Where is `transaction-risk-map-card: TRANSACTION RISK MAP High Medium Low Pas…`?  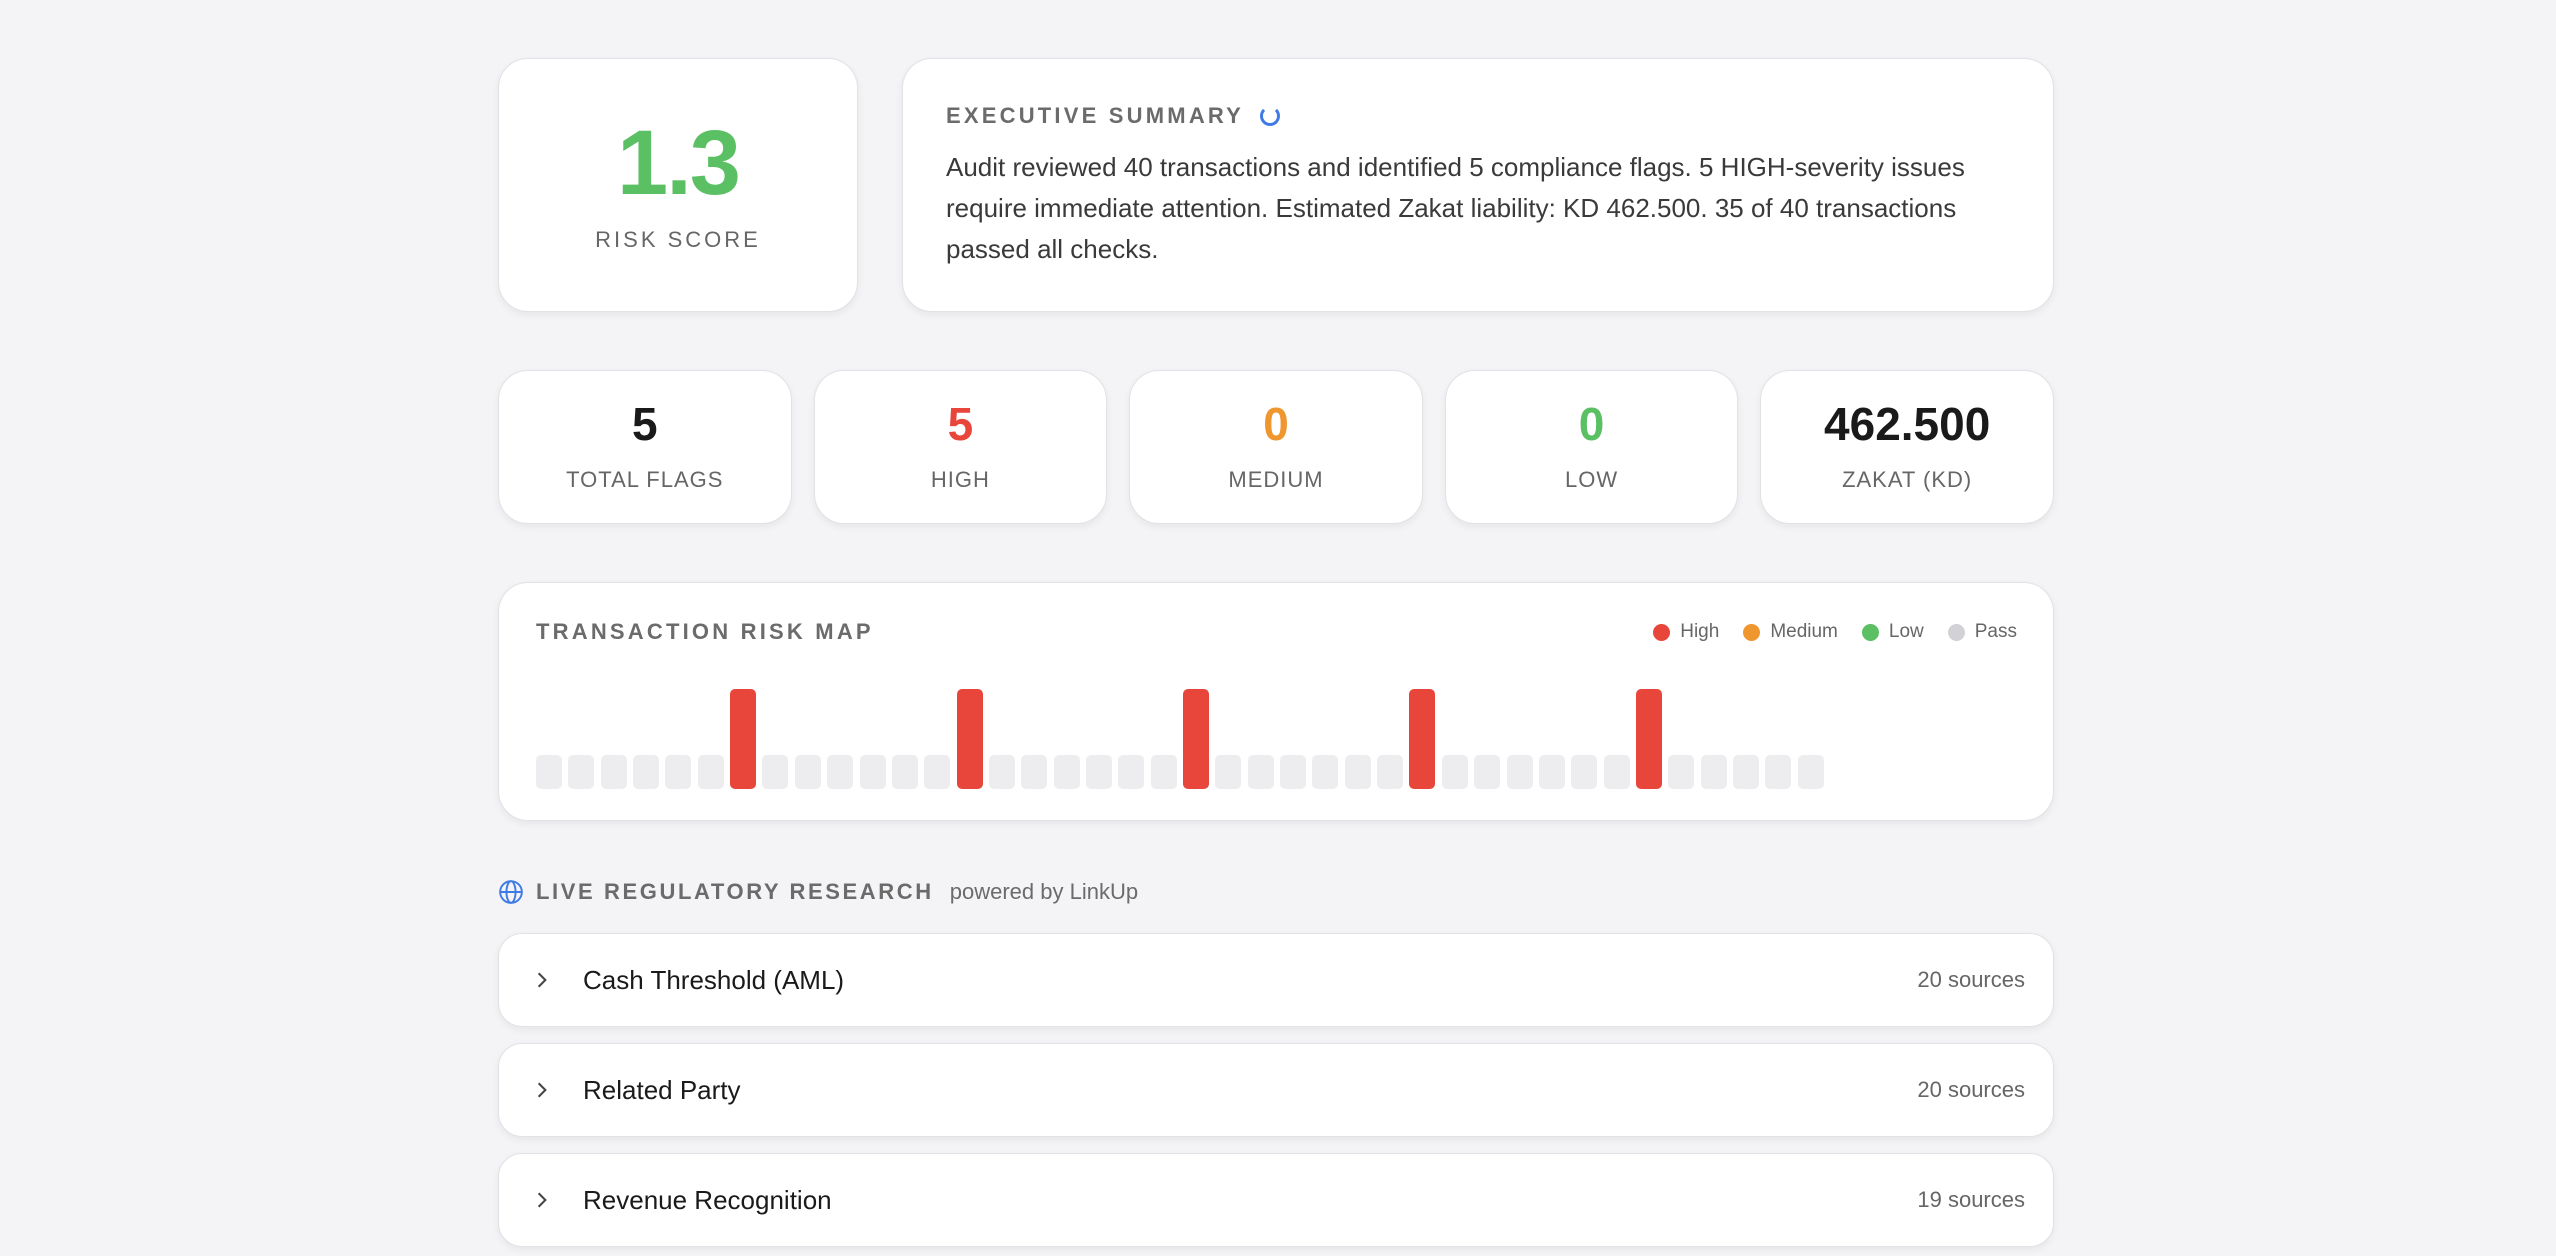
transaction-risk-map-card: TRANSACTION RISK MAP High Medium Low Pas… is located at coordinates (1276, 701).